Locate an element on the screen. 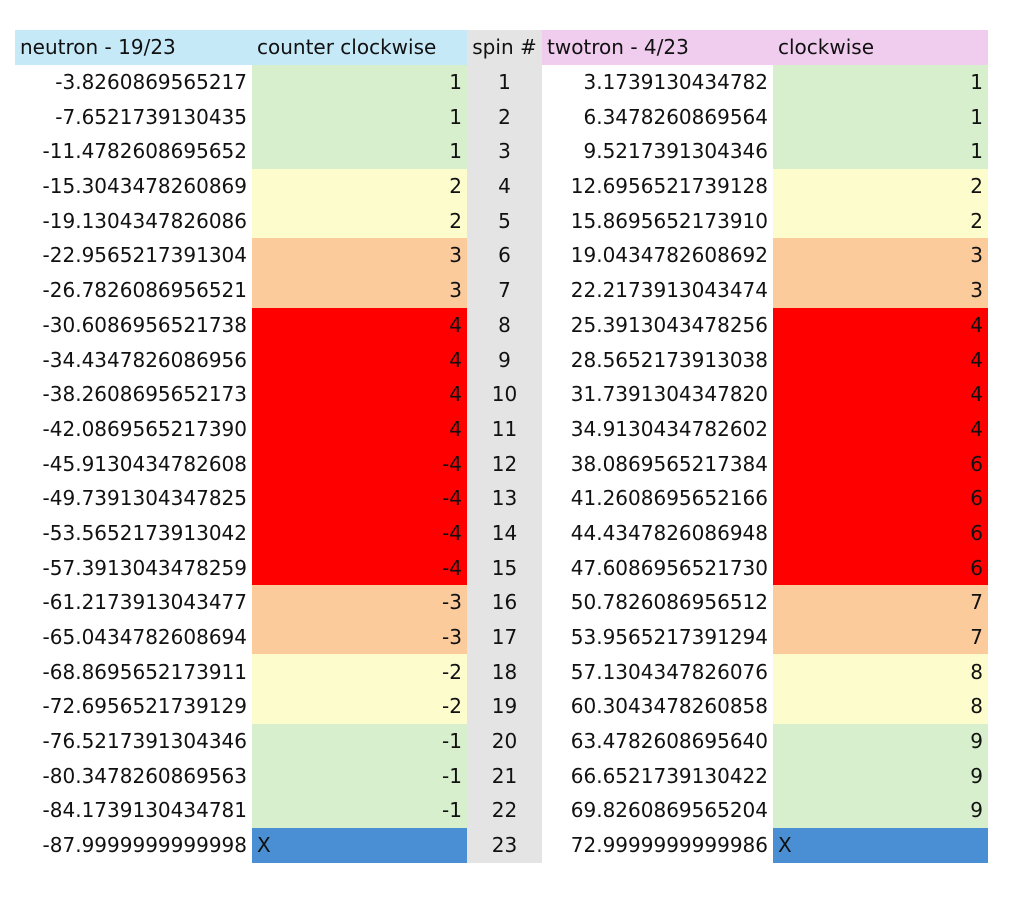 The image size is (1024, 899). spin-number-cell: 8 is located at coordinates (504, 325).